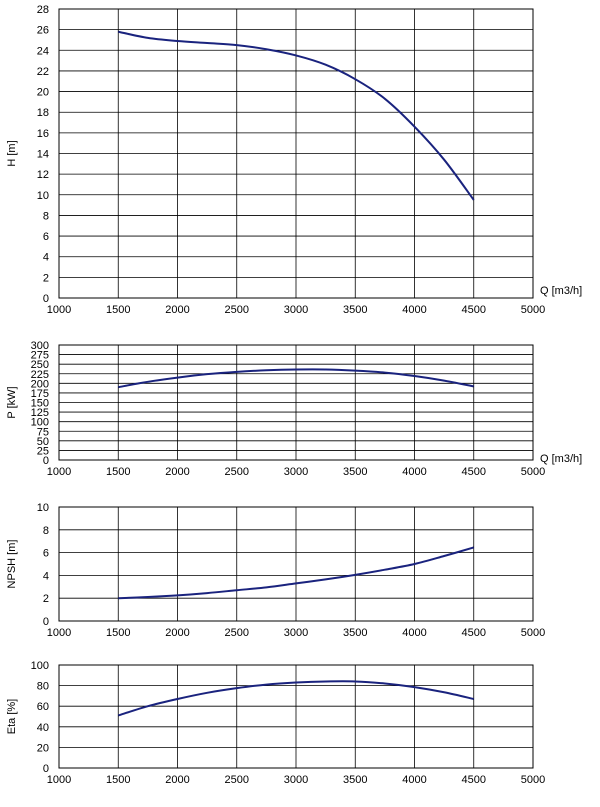  I want to click on y-tick-label: 25, so click(43, 451).